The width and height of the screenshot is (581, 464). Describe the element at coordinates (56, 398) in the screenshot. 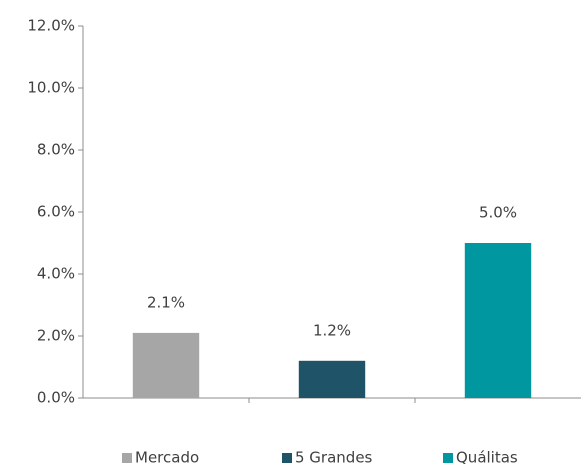

I see `y-tick-label: 0.0%` at that location.